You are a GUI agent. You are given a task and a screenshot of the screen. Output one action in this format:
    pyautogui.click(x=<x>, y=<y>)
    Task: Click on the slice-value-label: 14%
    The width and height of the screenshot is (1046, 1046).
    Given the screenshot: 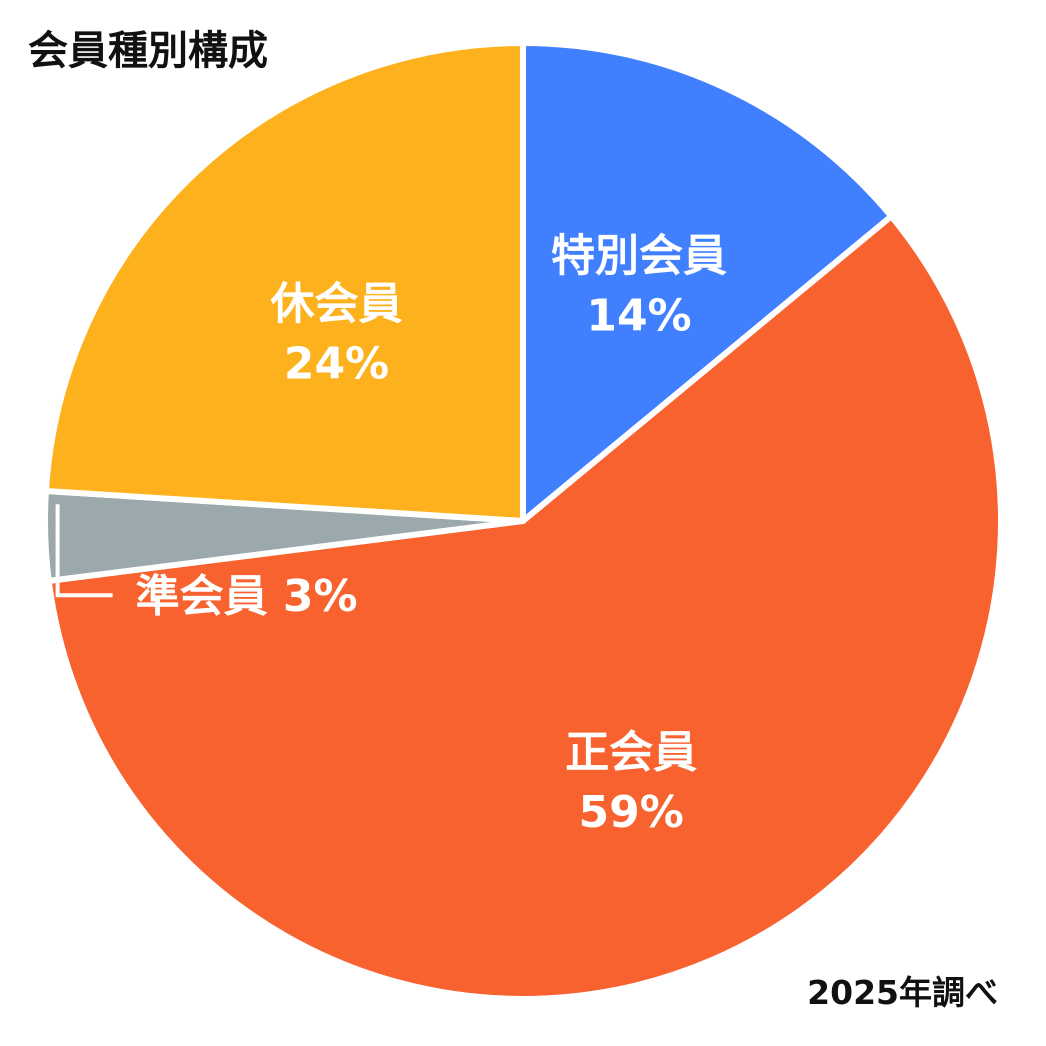 What is the action you would take?
    pyautogui.click(x=638, y=316)
    